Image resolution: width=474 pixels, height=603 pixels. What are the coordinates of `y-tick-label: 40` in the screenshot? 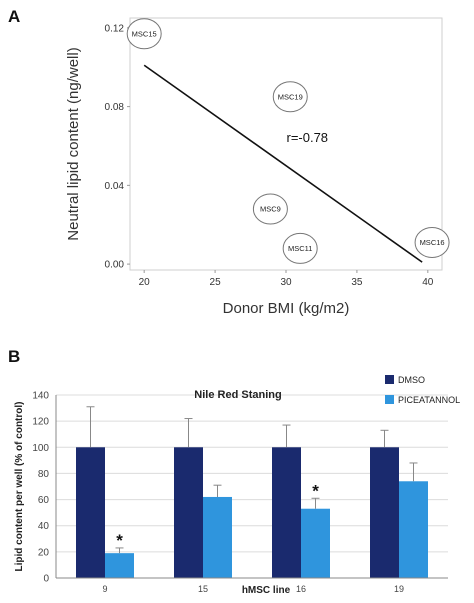 It's located at (44, 526).